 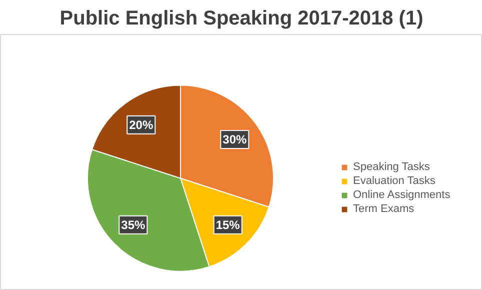 I want to click on data-label: 20%, so click(x=141, y=125).